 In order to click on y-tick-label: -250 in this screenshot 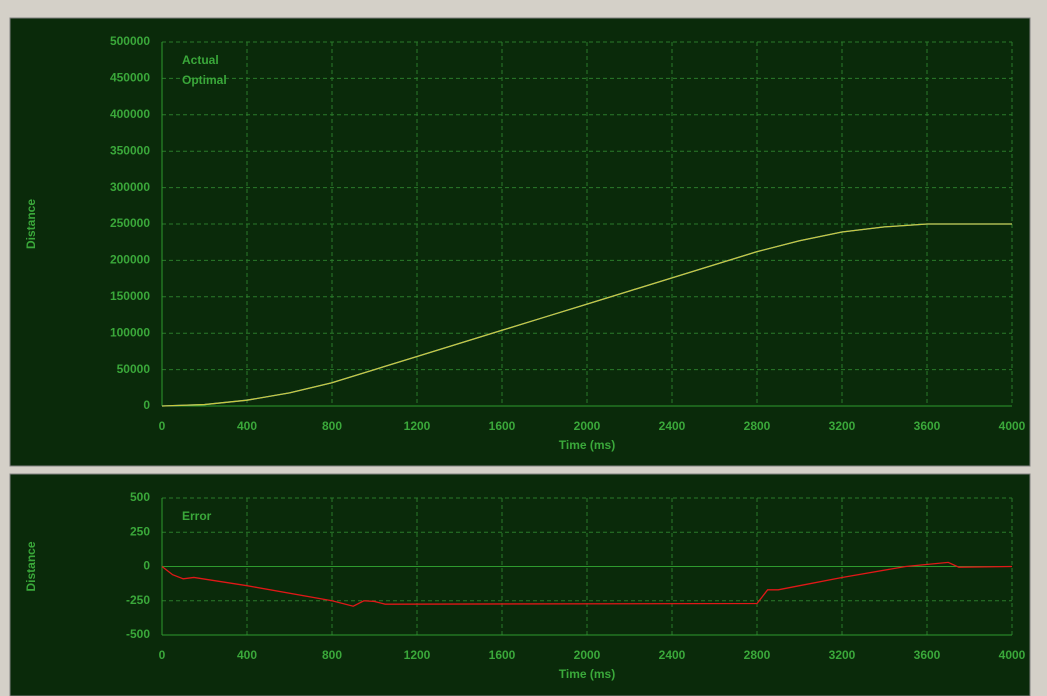, I will do `click(138, 600)`.